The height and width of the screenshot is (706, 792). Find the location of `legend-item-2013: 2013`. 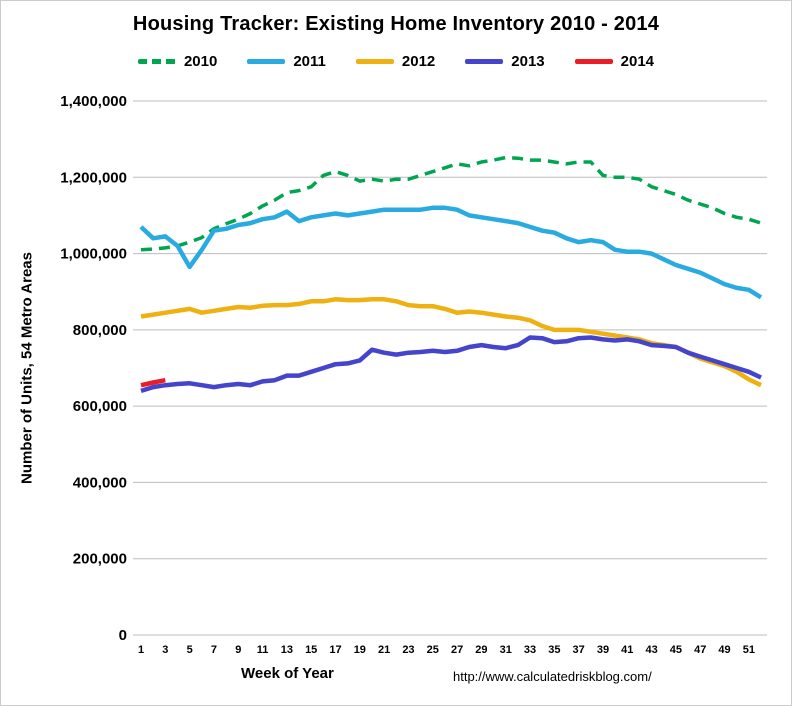

legend-item-2013: 2013 is located at coordinates (505, 61).